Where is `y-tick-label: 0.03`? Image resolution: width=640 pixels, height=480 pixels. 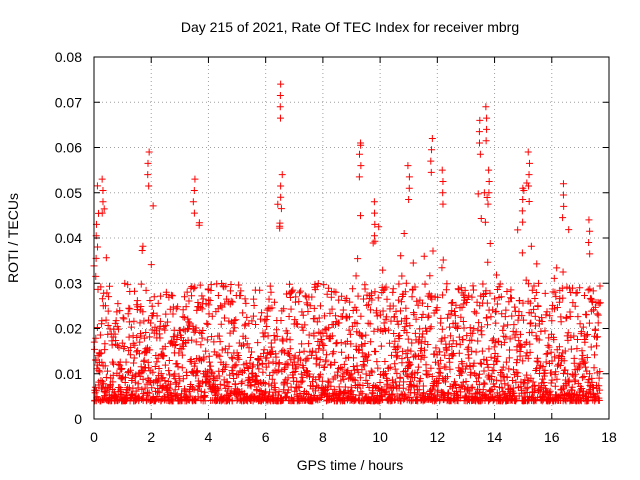
y-tick-label: 0.03 is located at coordinates (68, 283).